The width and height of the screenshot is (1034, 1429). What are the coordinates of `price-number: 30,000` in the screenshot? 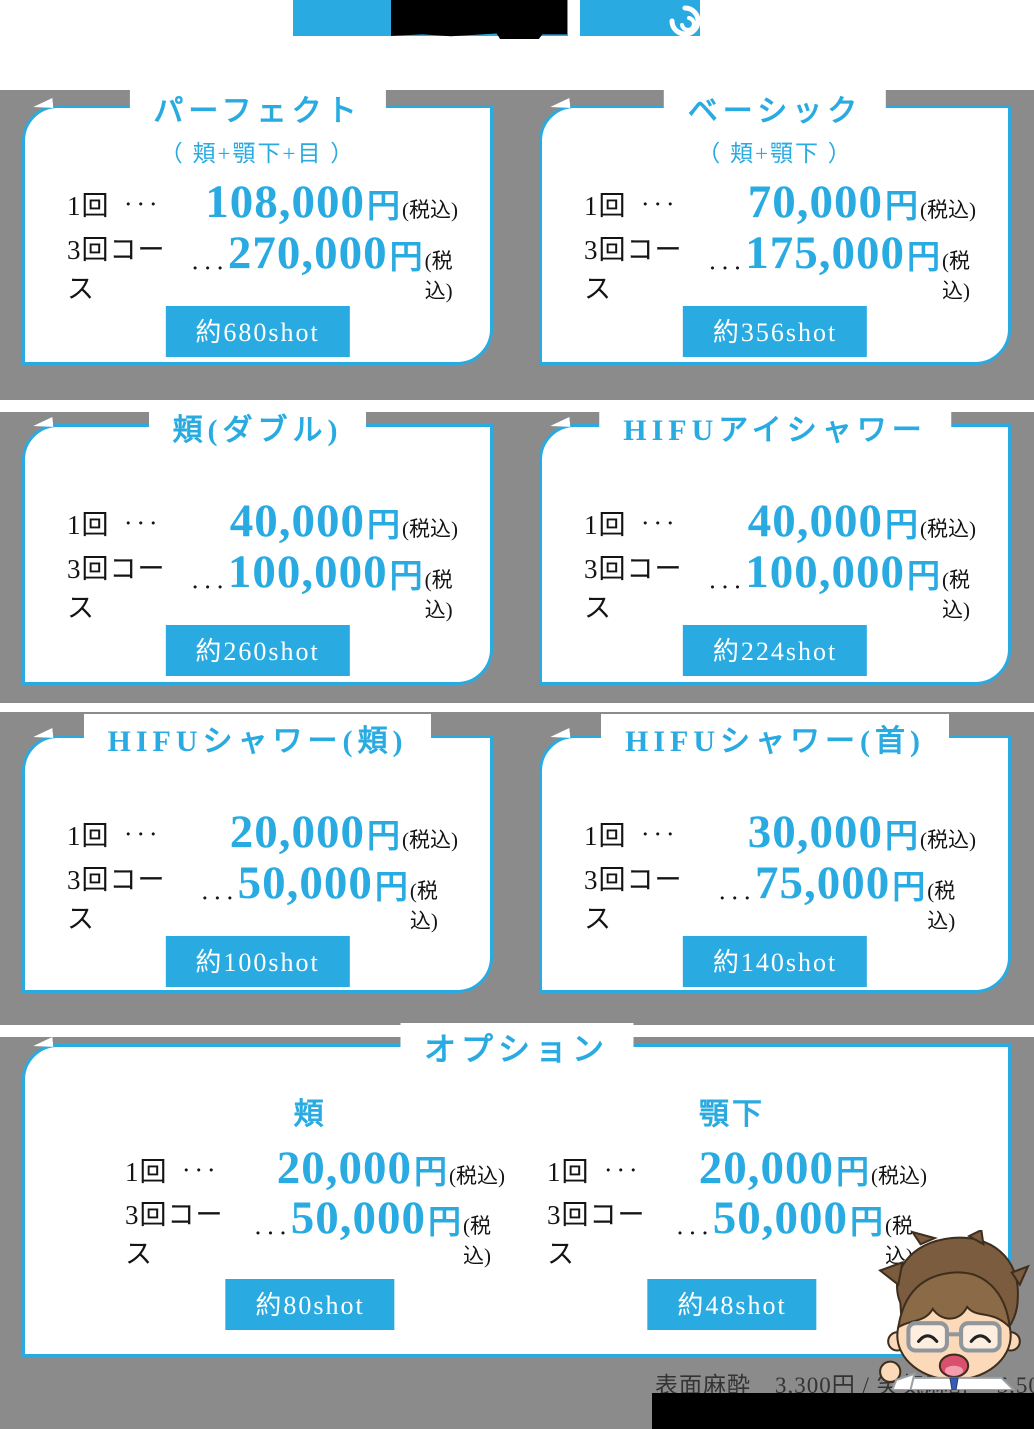 It's located at (815, 832).